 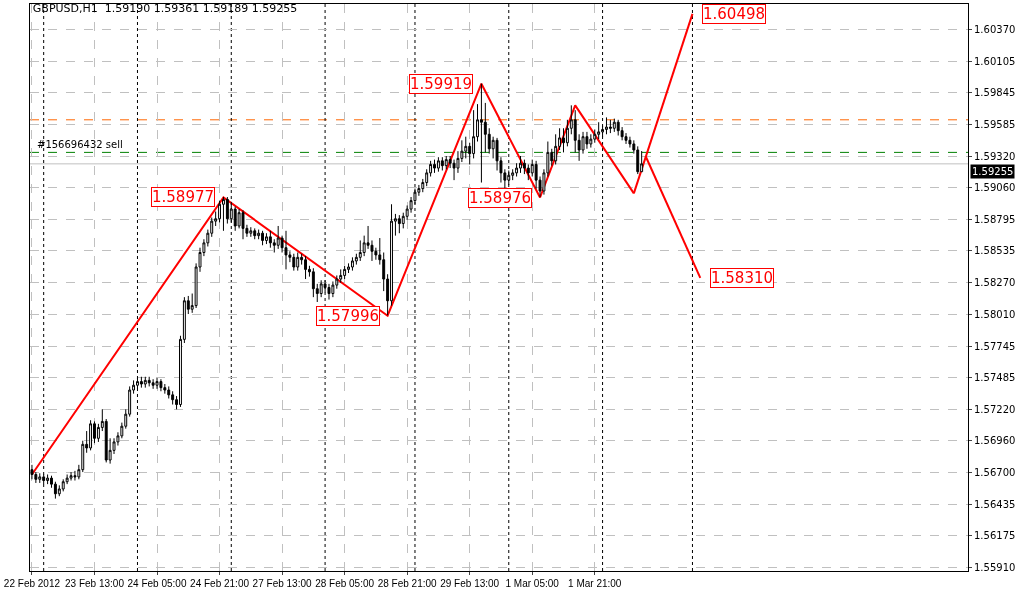 I want to click on y-tick-label: 1.59320, so click(x=995, y=156).